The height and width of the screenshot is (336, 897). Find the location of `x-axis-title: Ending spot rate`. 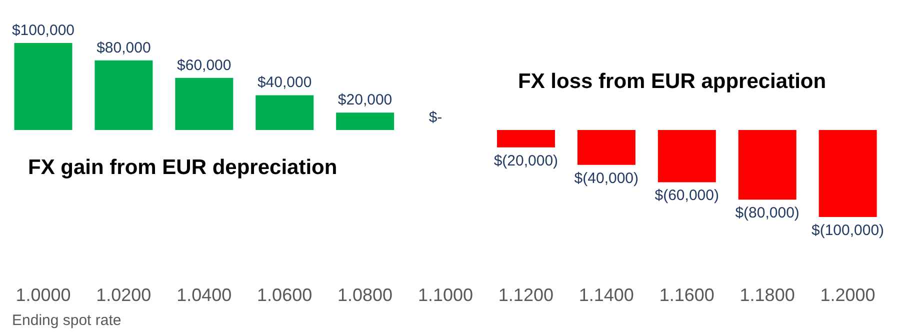

x-axis-title: Ending spot rate is located at coordinates (67, 320).